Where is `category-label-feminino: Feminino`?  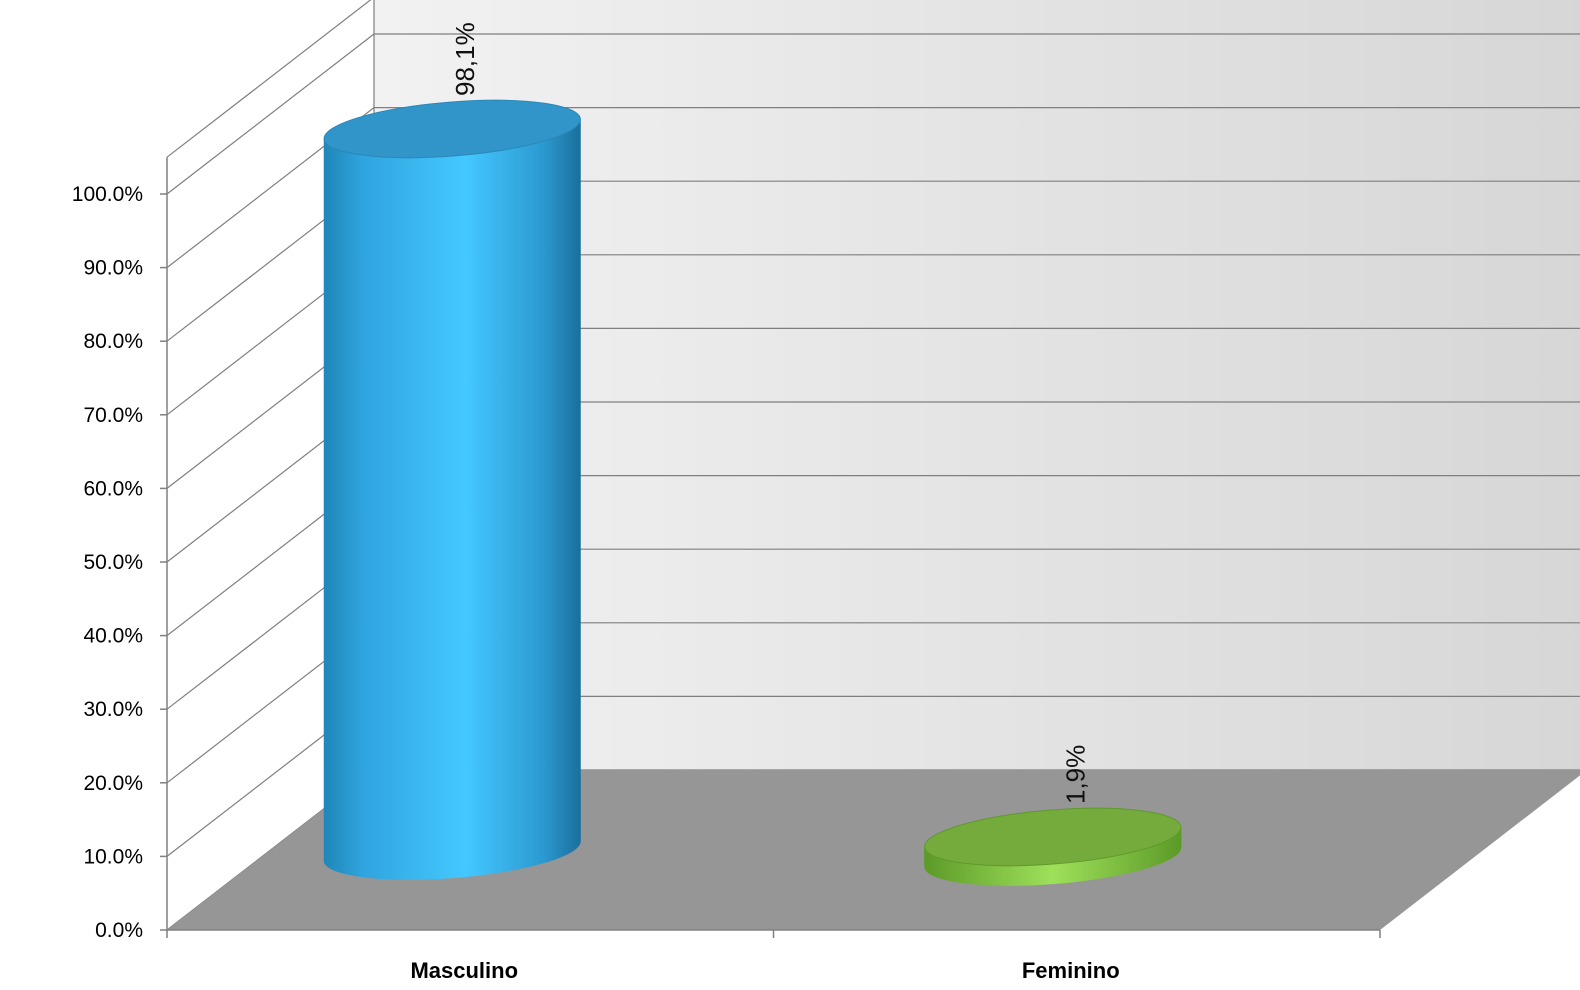
category-label-feminino: Feminino is located at coordinates (1071, 970).